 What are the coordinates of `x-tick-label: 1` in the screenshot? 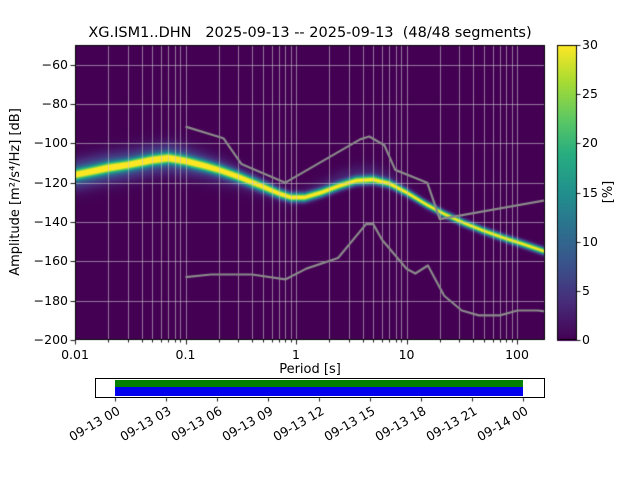 It's located at (296, 354).